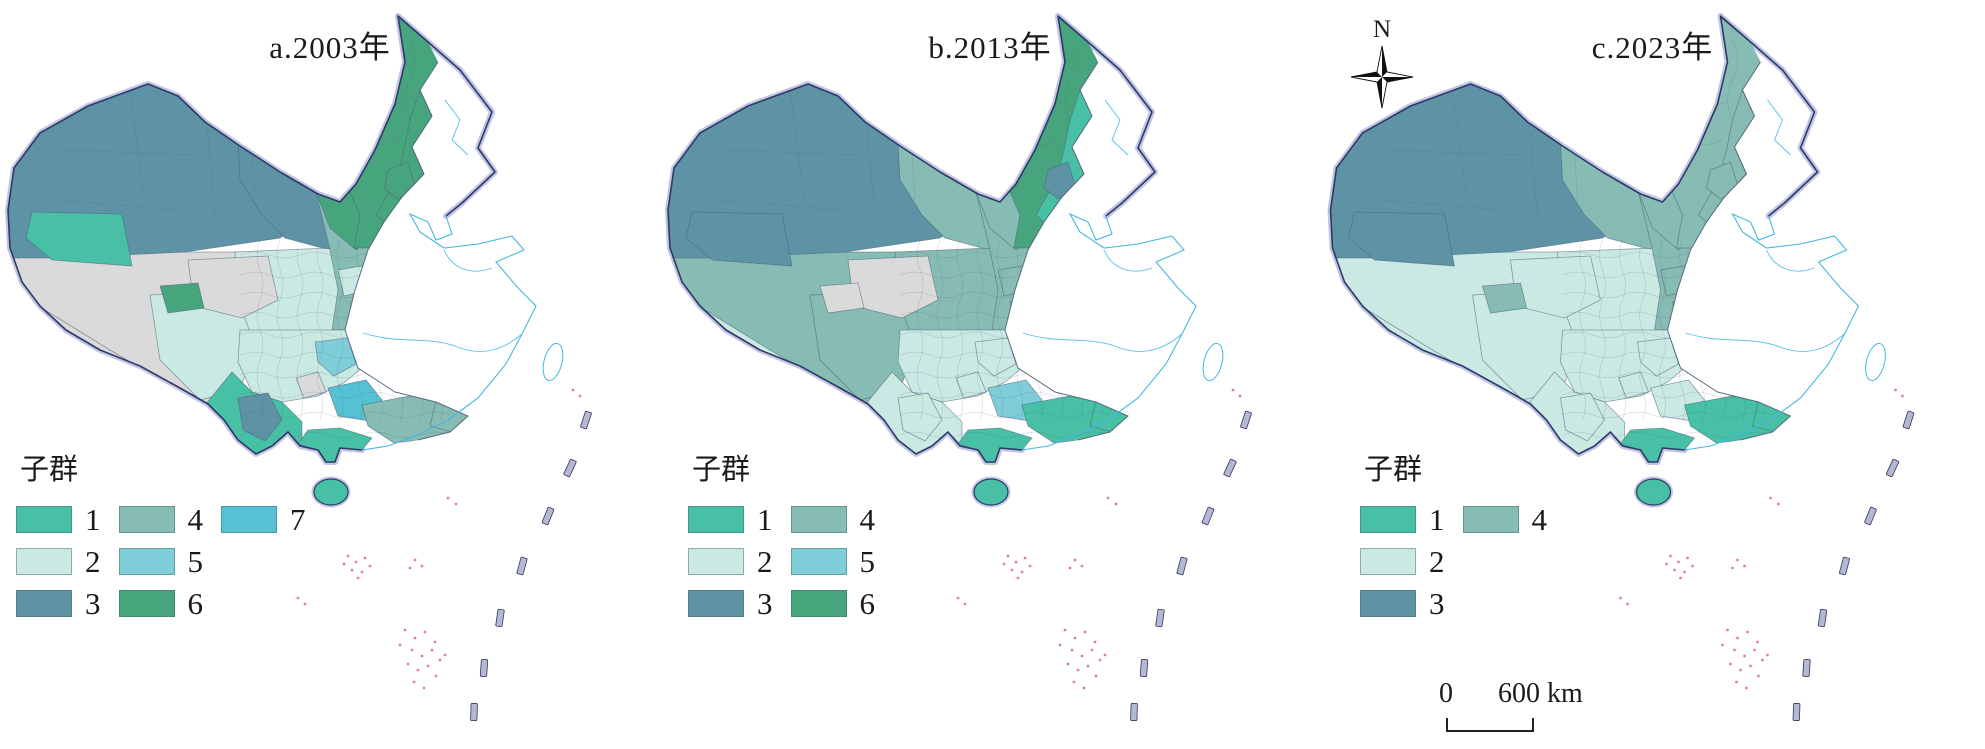  I want to click on north-arrow: N, so click(1382, 67).